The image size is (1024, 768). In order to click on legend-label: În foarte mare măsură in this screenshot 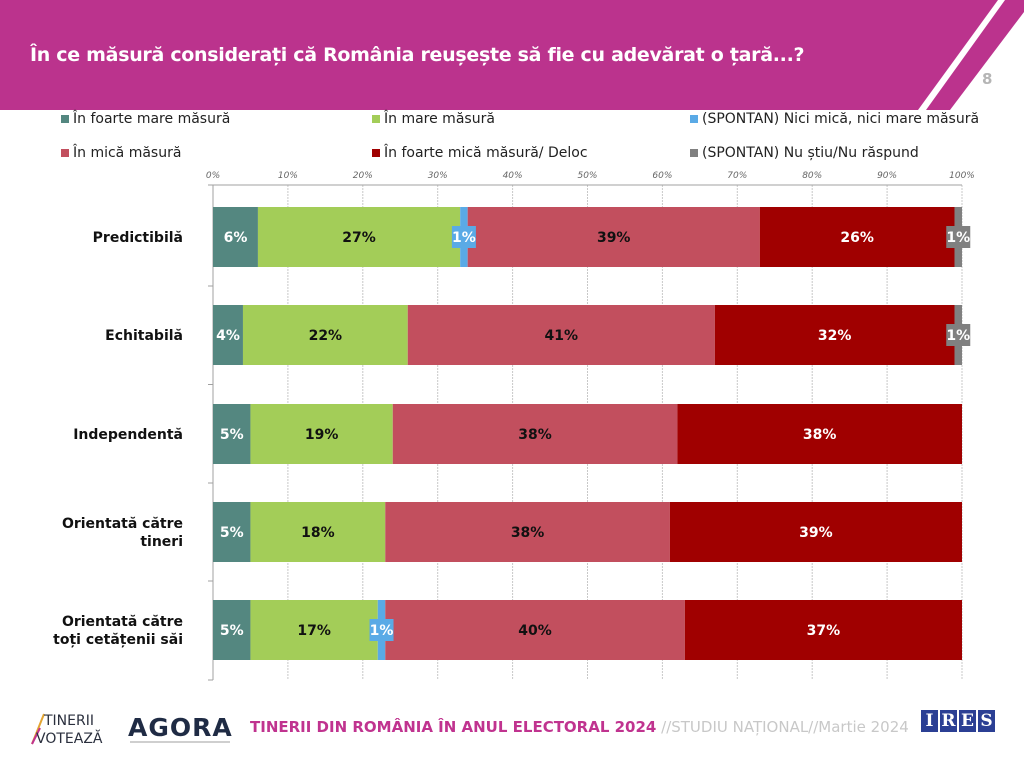, I will do `click(152, 119)`.